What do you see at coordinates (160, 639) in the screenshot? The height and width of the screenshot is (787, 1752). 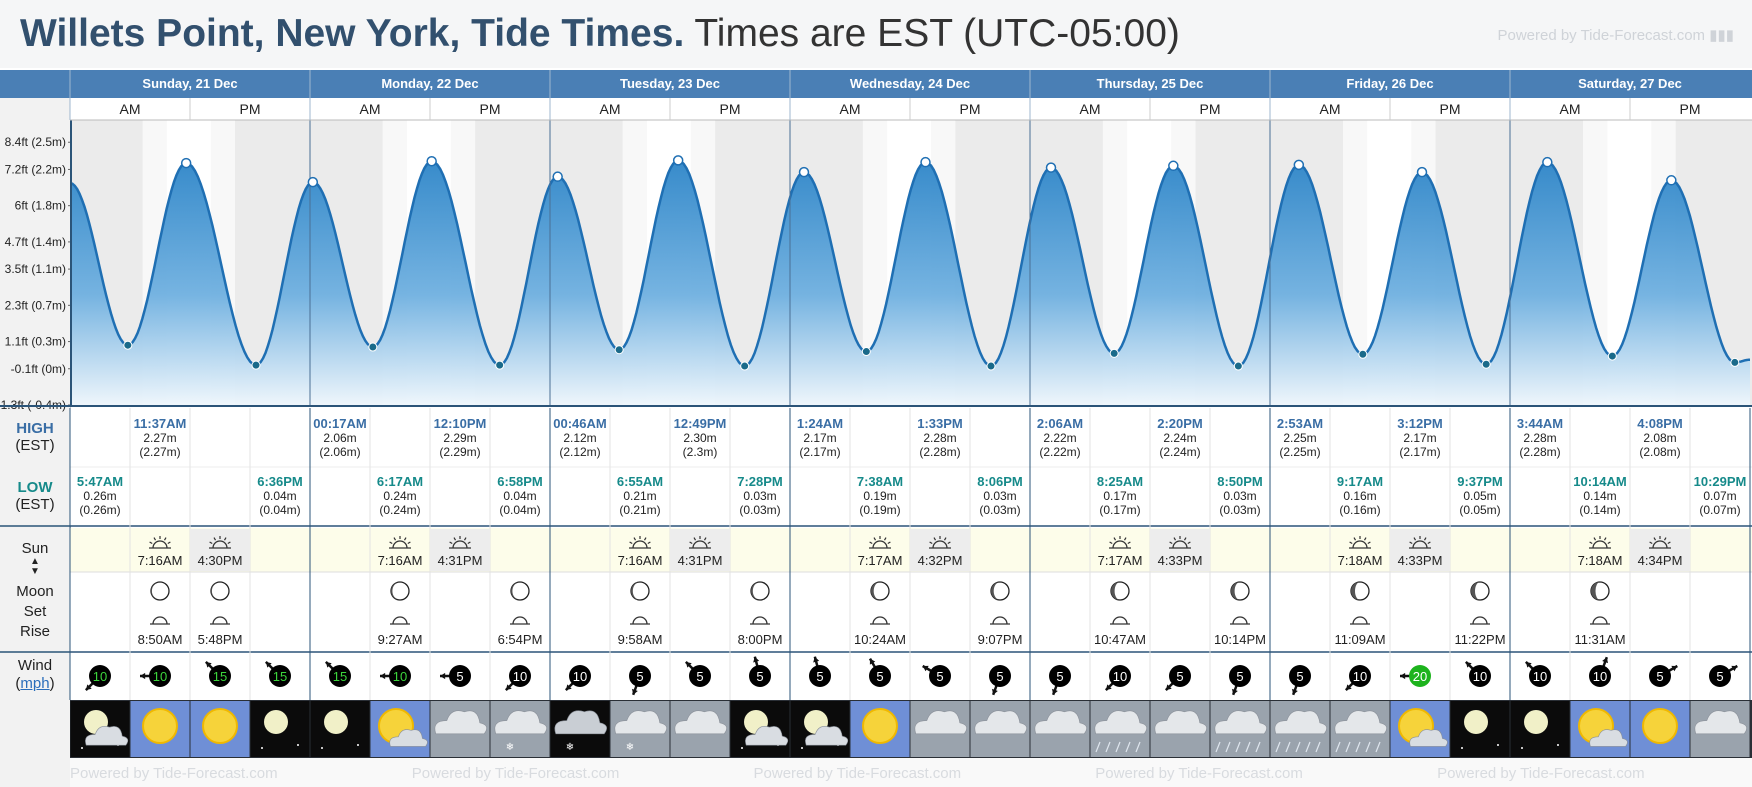 I see `moon-time: 8:50AM` at bounding box center [160, 639].